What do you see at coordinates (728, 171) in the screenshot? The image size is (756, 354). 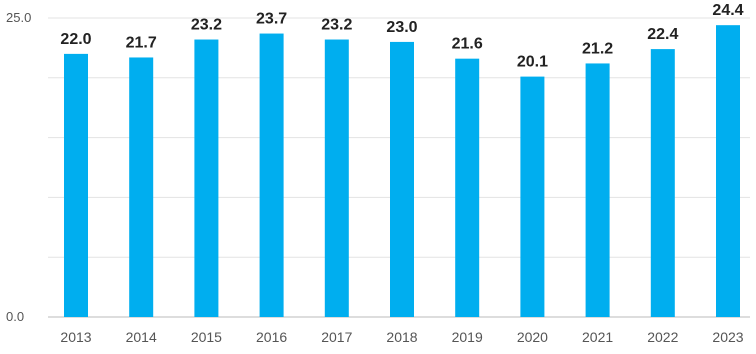 I see `bar-2023` at bounding box center [728, 171].